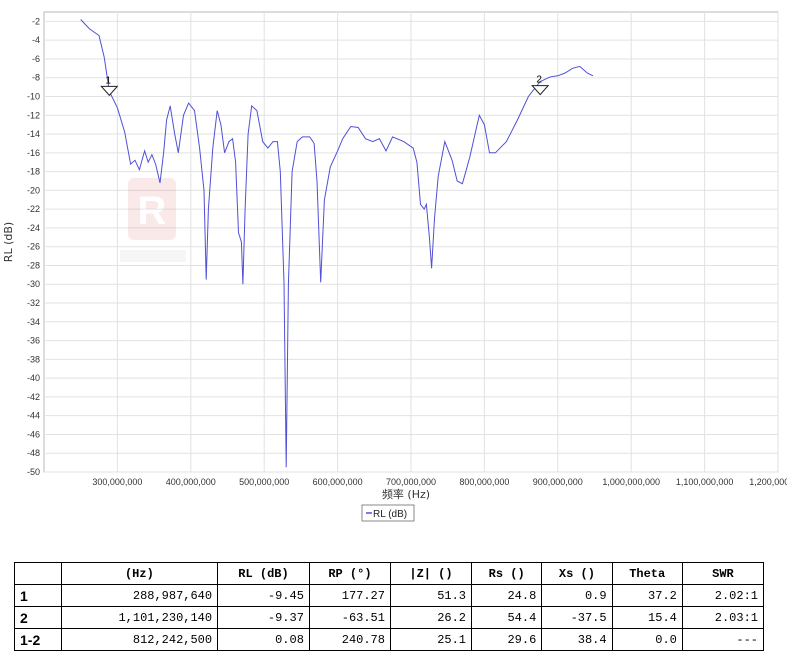  I want to click on watermark-logo: R, so click(153, 220).